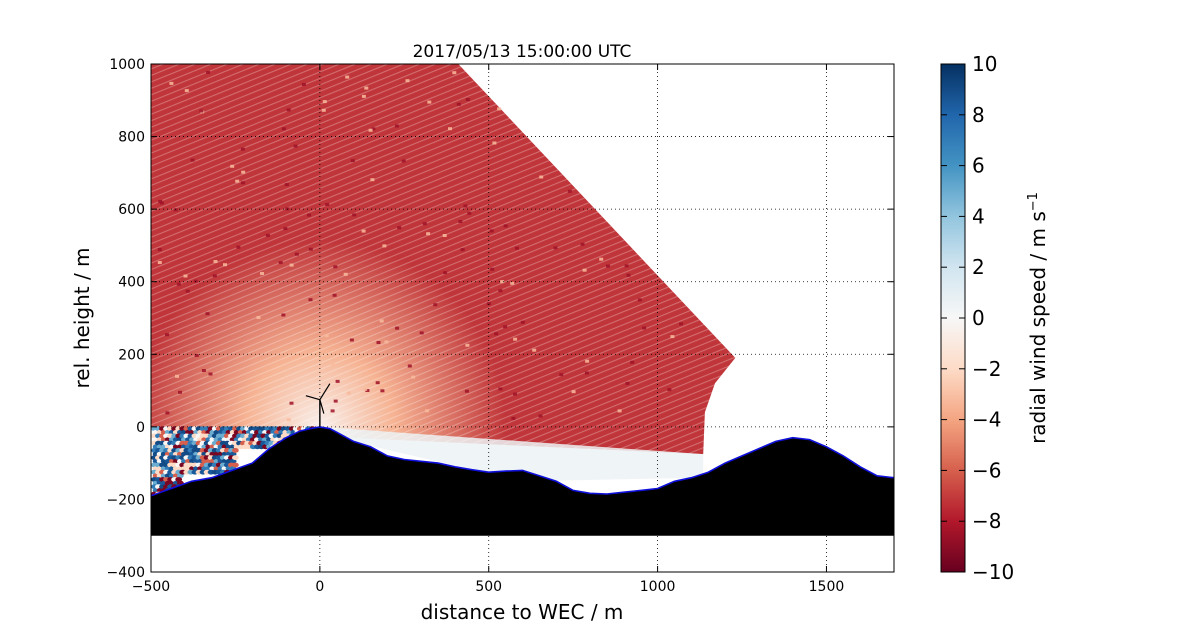  I want to click on wind-turbine-icon, so click(318, 405).